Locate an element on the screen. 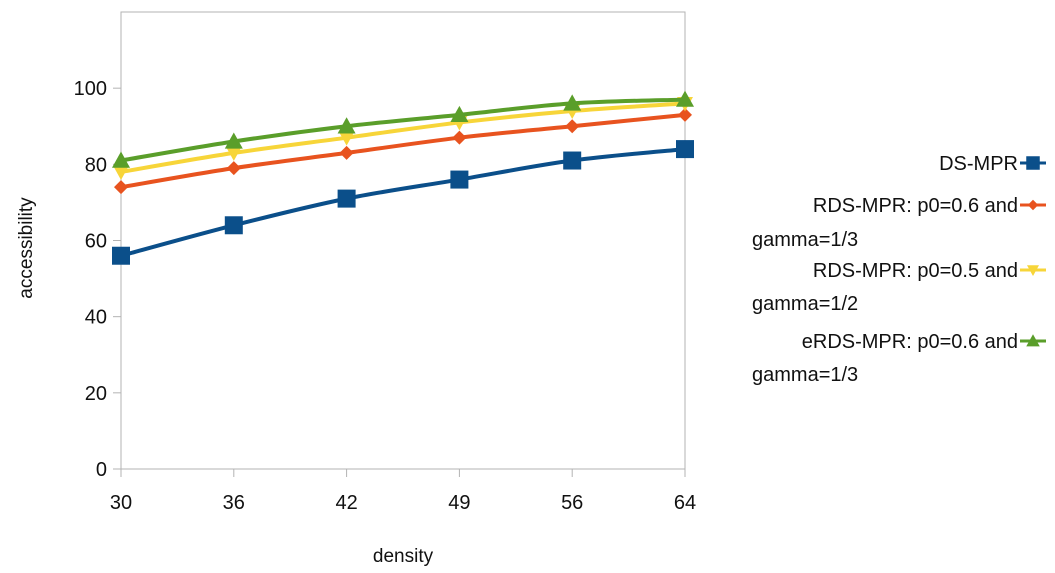 This screenshot has height=573, width=1055. legend-label: RDS-MPR: p0=0.6 and is located at coordinates (915, 206).